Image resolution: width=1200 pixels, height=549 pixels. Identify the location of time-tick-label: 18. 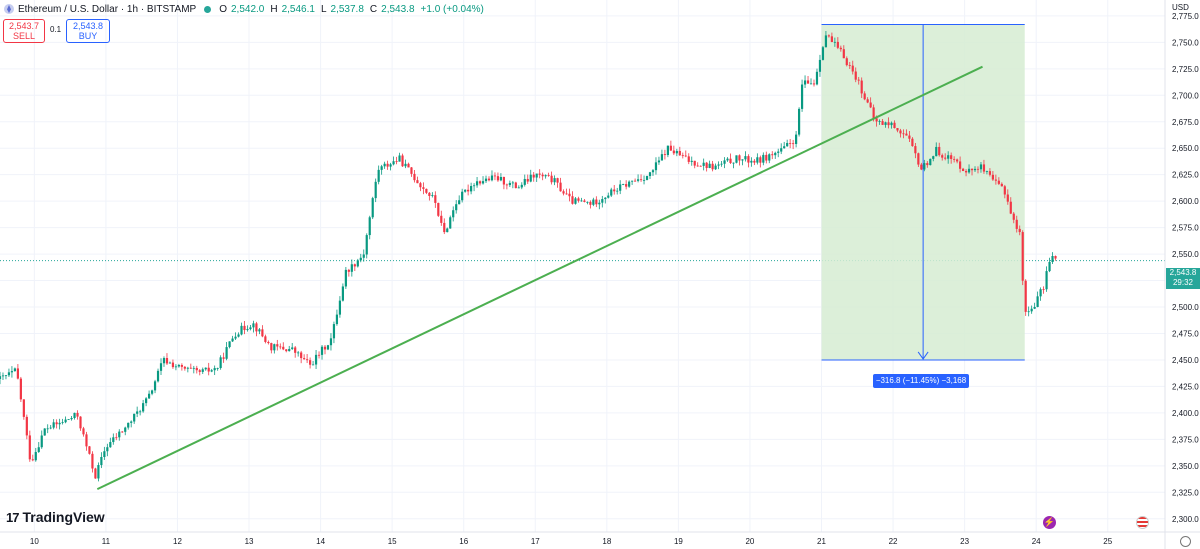
(606, 541).